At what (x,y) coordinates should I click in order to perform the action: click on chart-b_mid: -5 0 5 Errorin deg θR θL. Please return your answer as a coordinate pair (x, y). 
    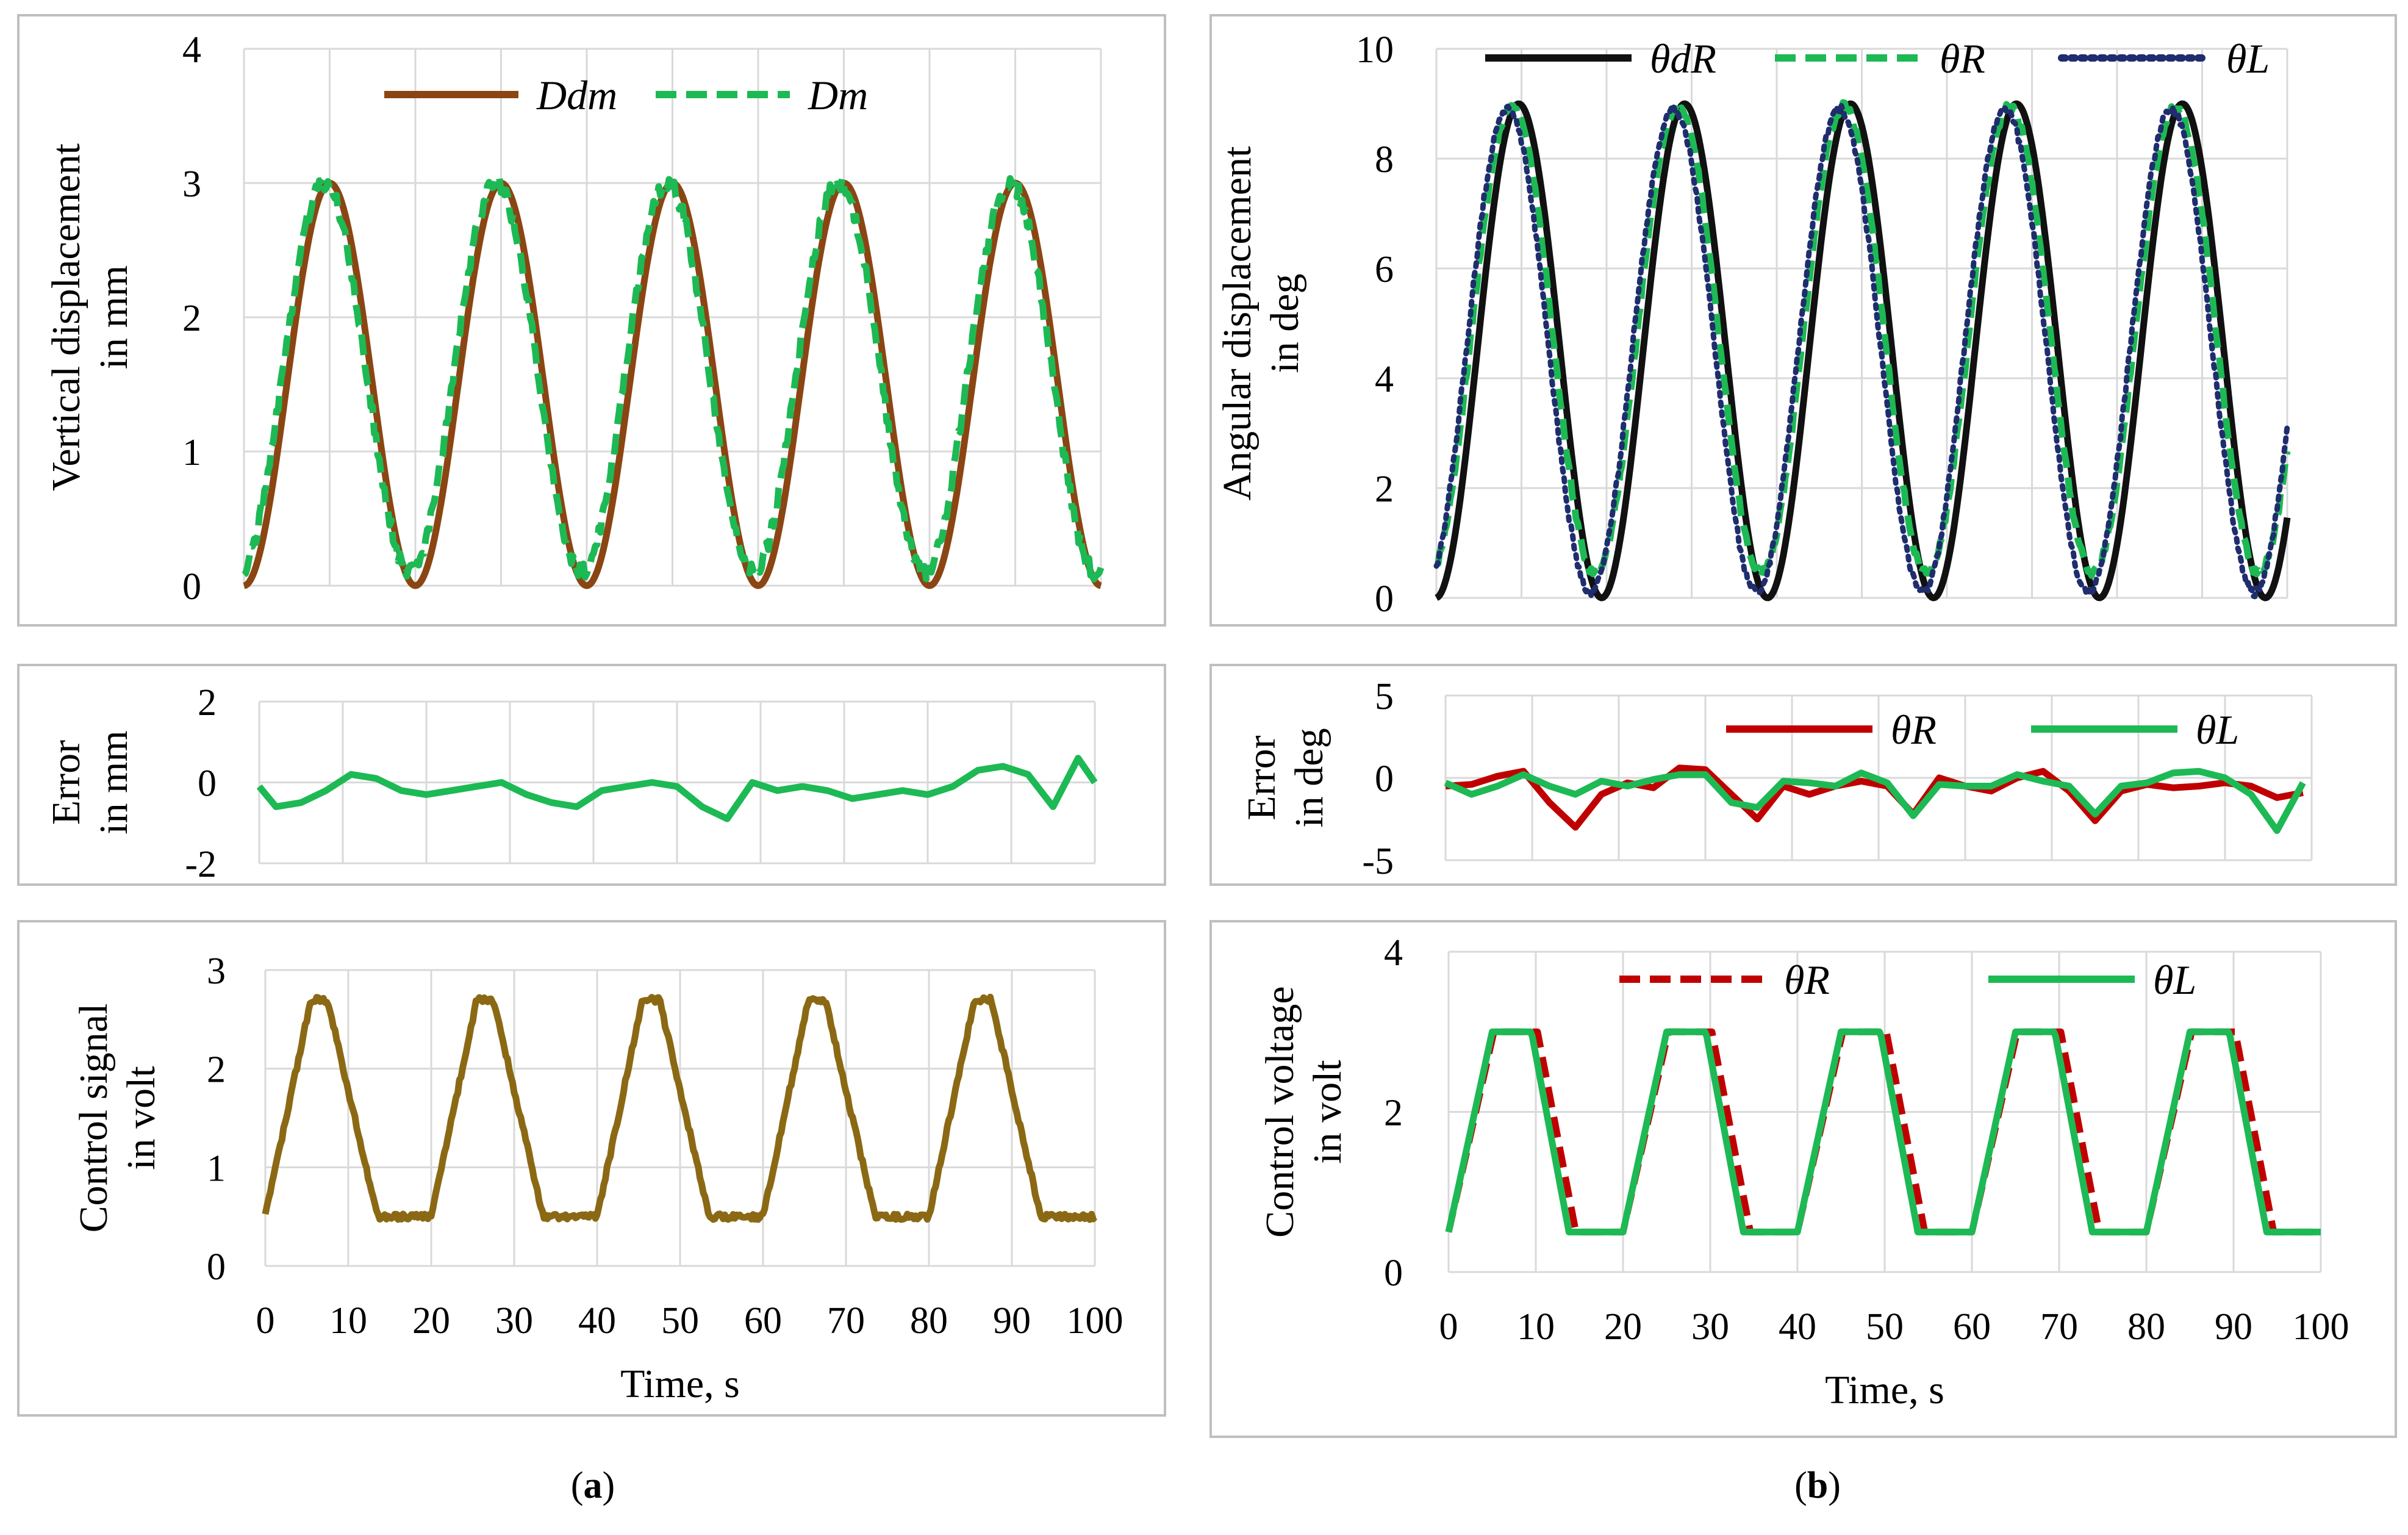
    Looking at the image, I should click on (1803, 775).